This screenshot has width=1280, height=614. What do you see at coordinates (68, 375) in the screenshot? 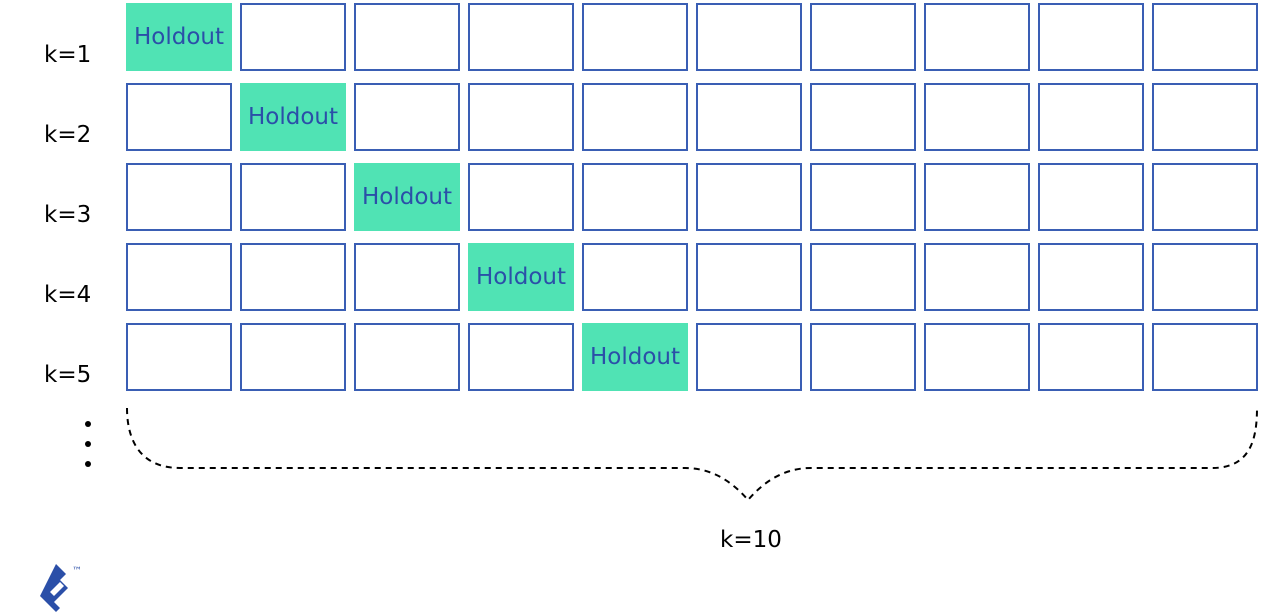
I see `fold-label: k=5` at bounding box center [68, 375].